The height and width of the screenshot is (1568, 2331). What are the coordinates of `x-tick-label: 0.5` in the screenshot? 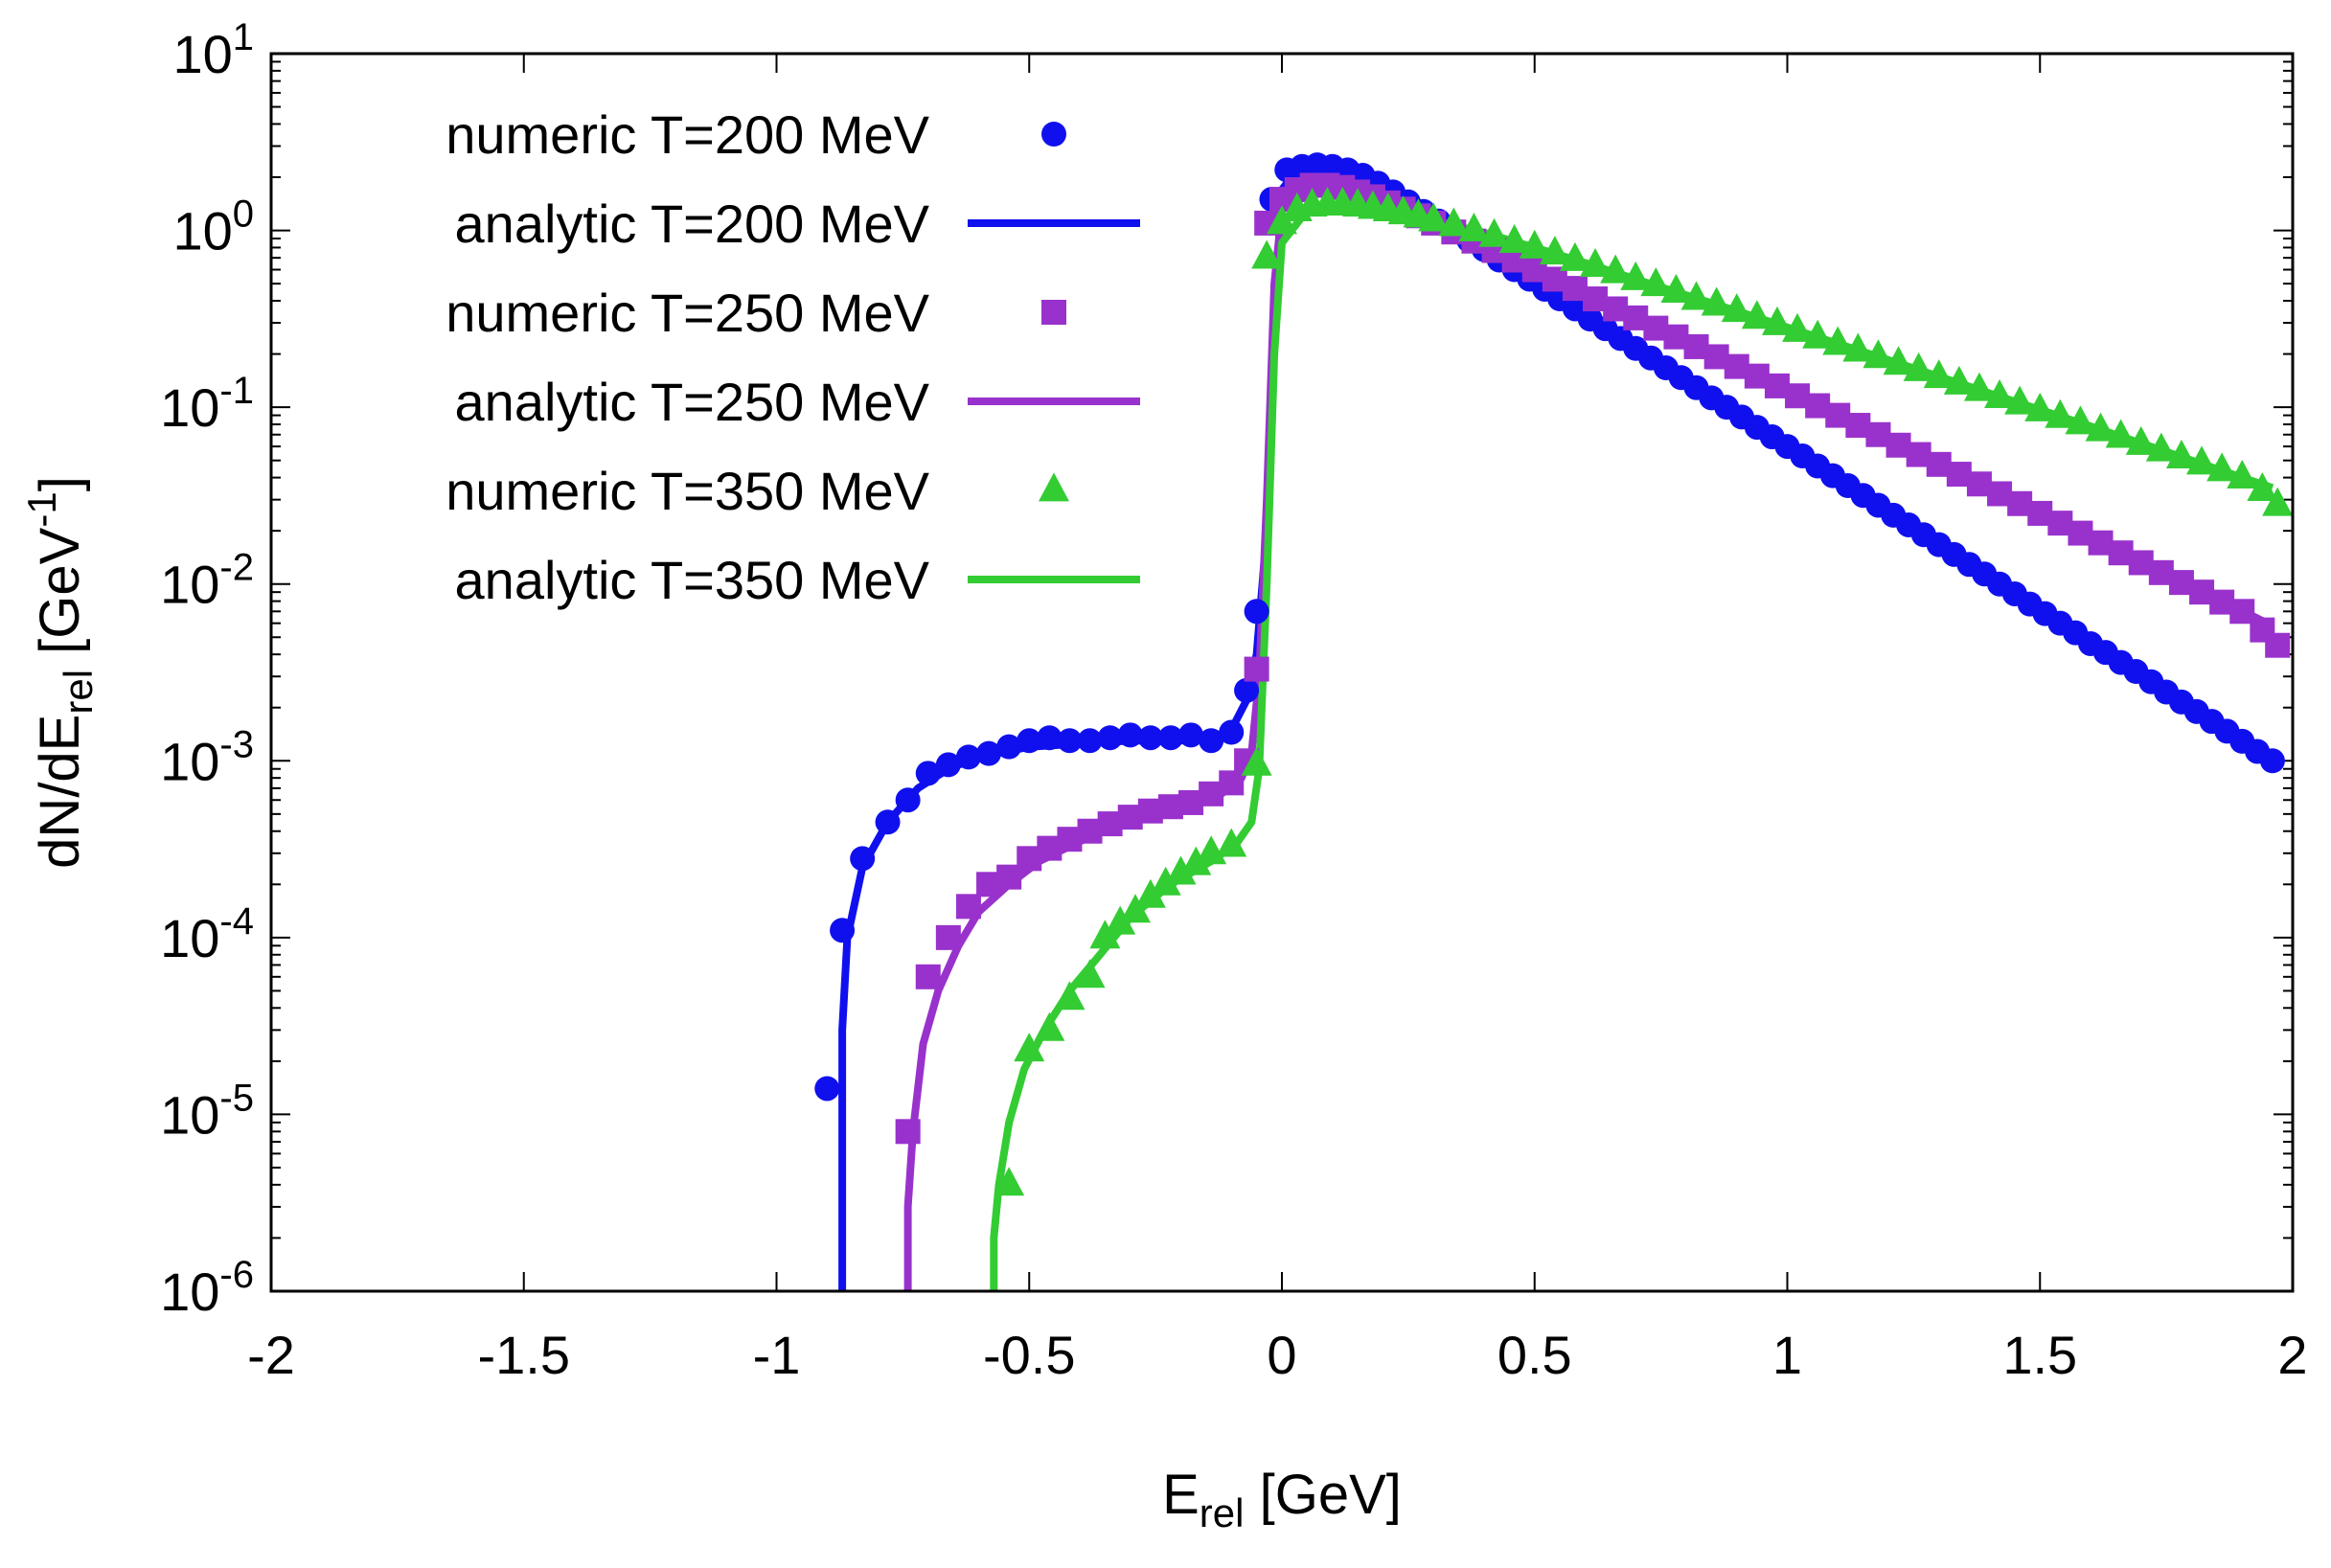 It's located at (1535, 1355).